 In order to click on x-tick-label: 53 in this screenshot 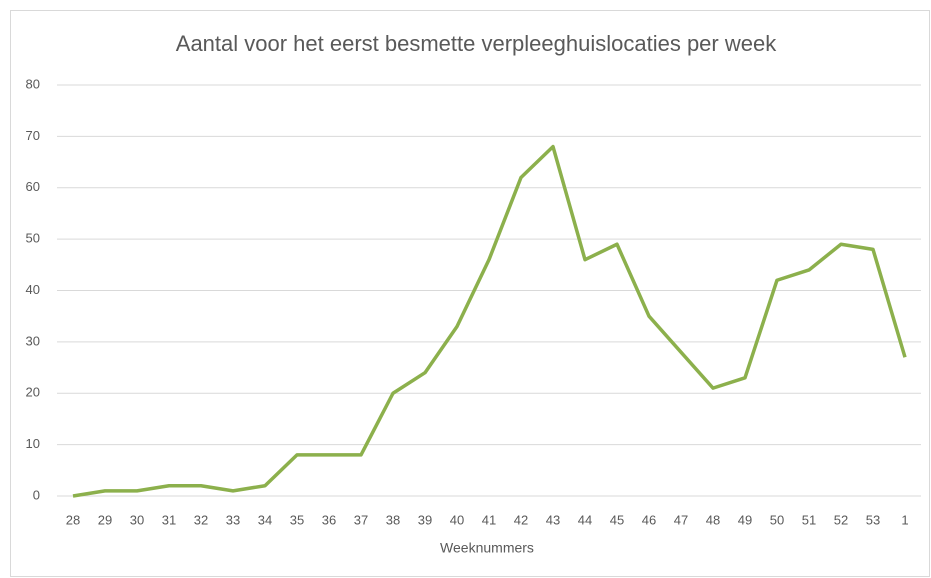, I will do `click(873, 519)`.